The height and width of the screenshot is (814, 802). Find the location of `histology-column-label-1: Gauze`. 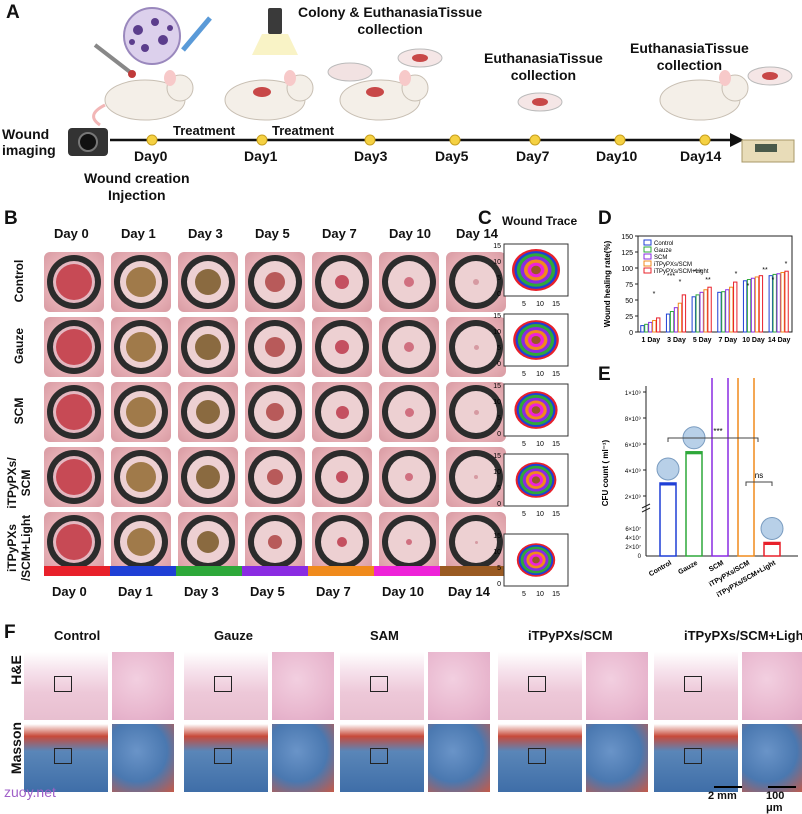

histology-column-label-1: Gauze is located at coordinates (234, 635).